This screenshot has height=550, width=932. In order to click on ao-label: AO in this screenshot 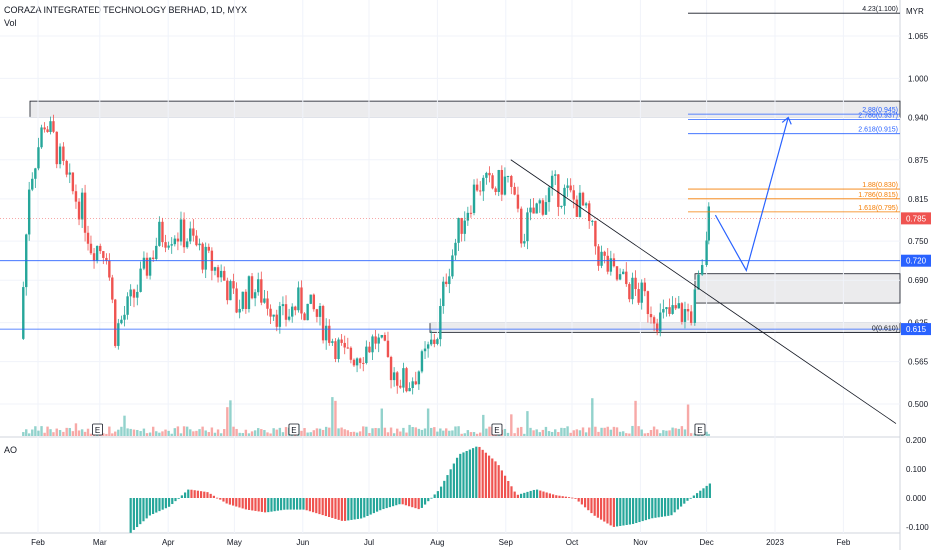, I will do `click(11, 450)`.